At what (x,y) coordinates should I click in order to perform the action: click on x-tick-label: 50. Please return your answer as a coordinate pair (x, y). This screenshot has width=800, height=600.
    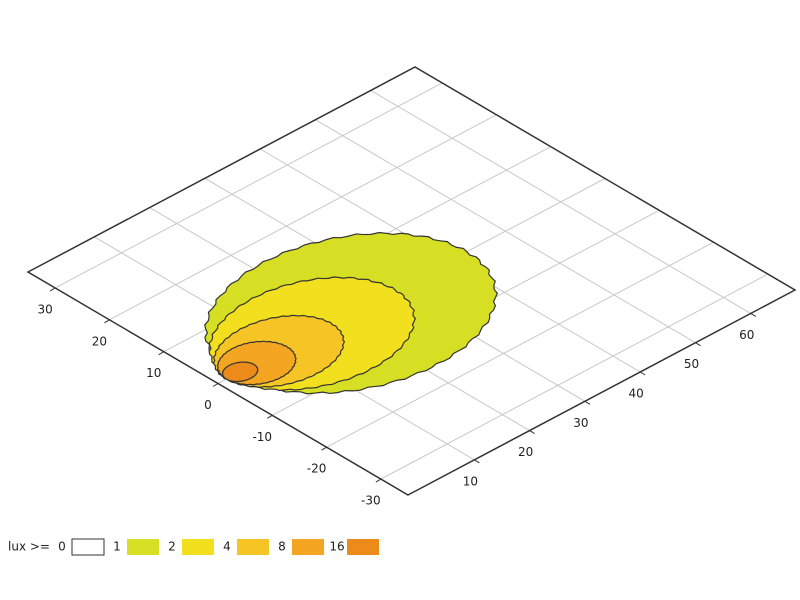
    Looking at the image, I should click on (691, 364).